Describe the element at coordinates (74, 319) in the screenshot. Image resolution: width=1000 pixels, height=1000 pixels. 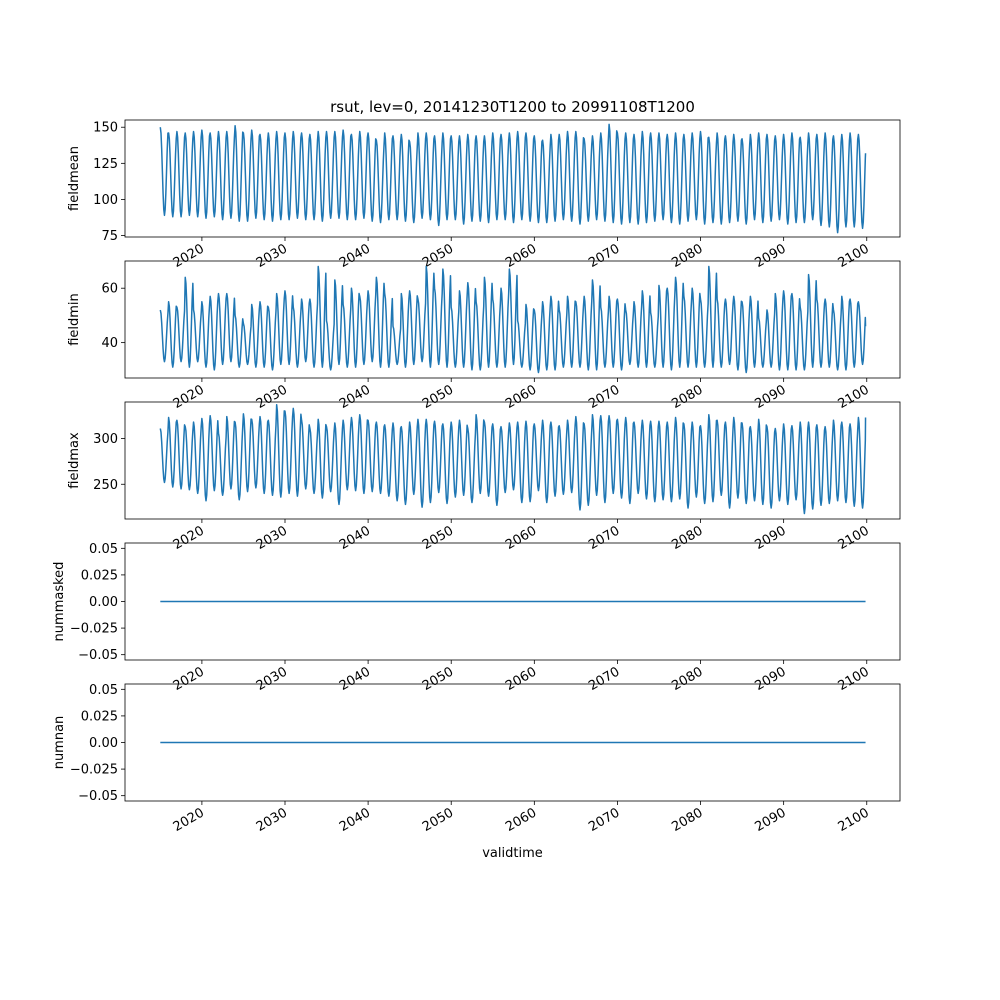
I see `y-axis-label: fieldmin` at that location.